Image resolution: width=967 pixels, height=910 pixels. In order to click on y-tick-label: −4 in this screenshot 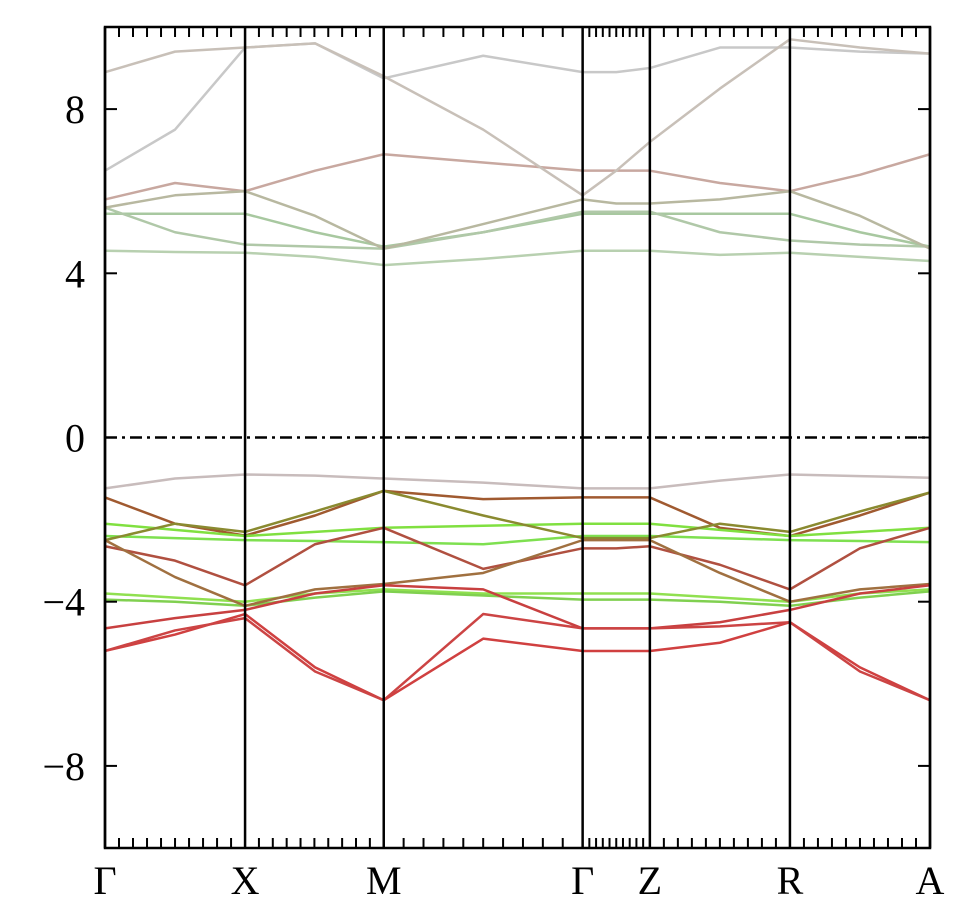, I will do `click(63, 602)`.